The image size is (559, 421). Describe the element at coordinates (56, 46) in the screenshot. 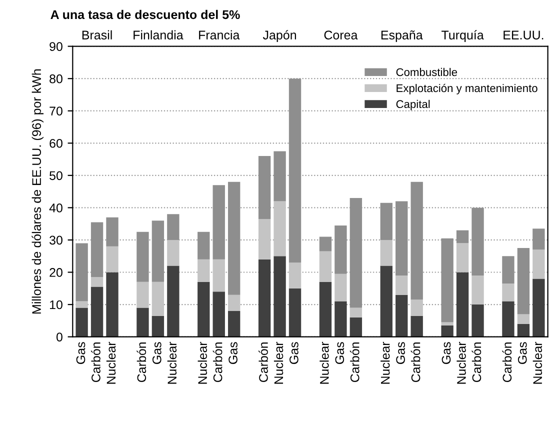

I see `y-tick-label: 90` at that location.